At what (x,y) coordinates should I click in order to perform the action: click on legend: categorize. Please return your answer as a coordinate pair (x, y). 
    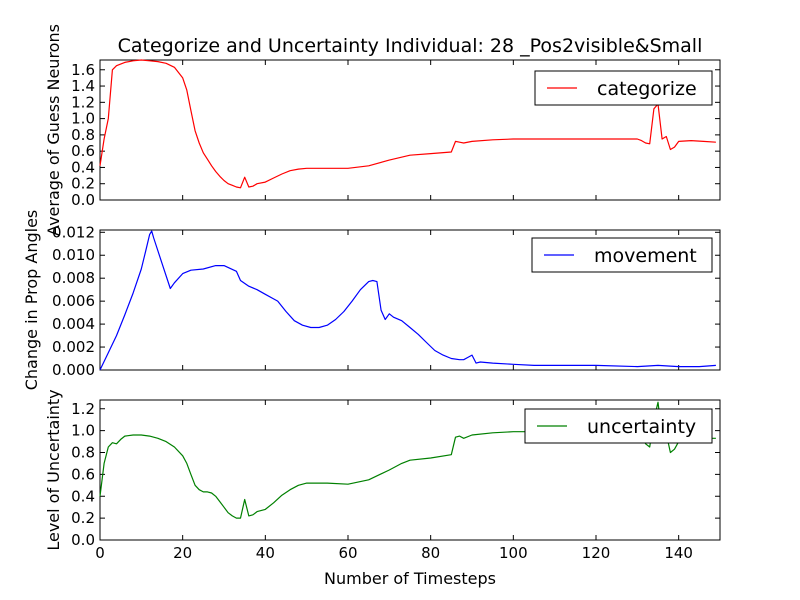
    Looking at the image, I should click on (623, 88).